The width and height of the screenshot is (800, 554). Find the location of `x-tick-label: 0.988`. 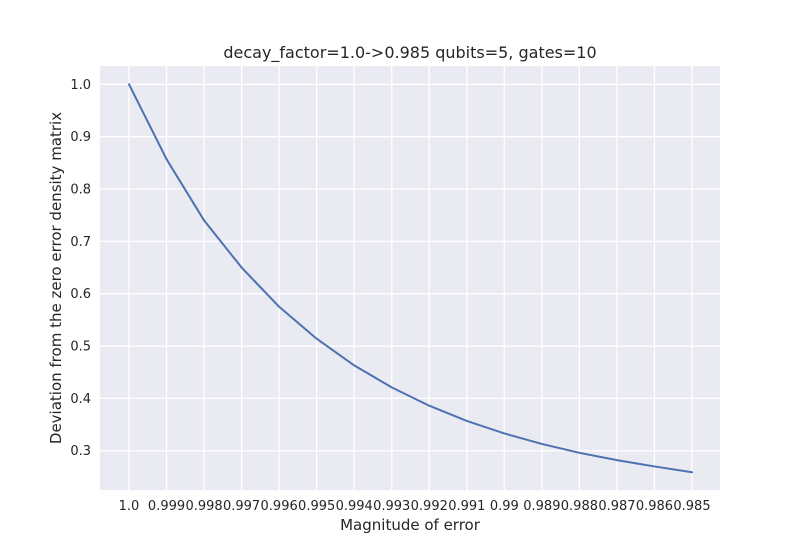

x-tick-label: 0.988 is located at coordinates (579, 506).